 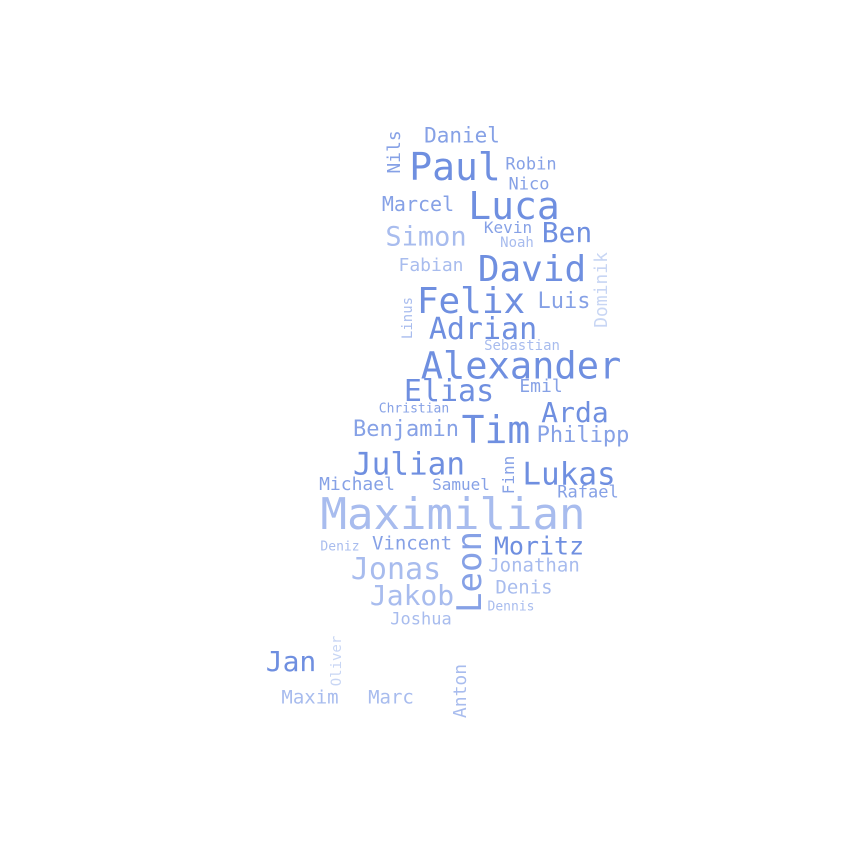 I want to click on word-christian: Christian, so click(x=414, y=409).